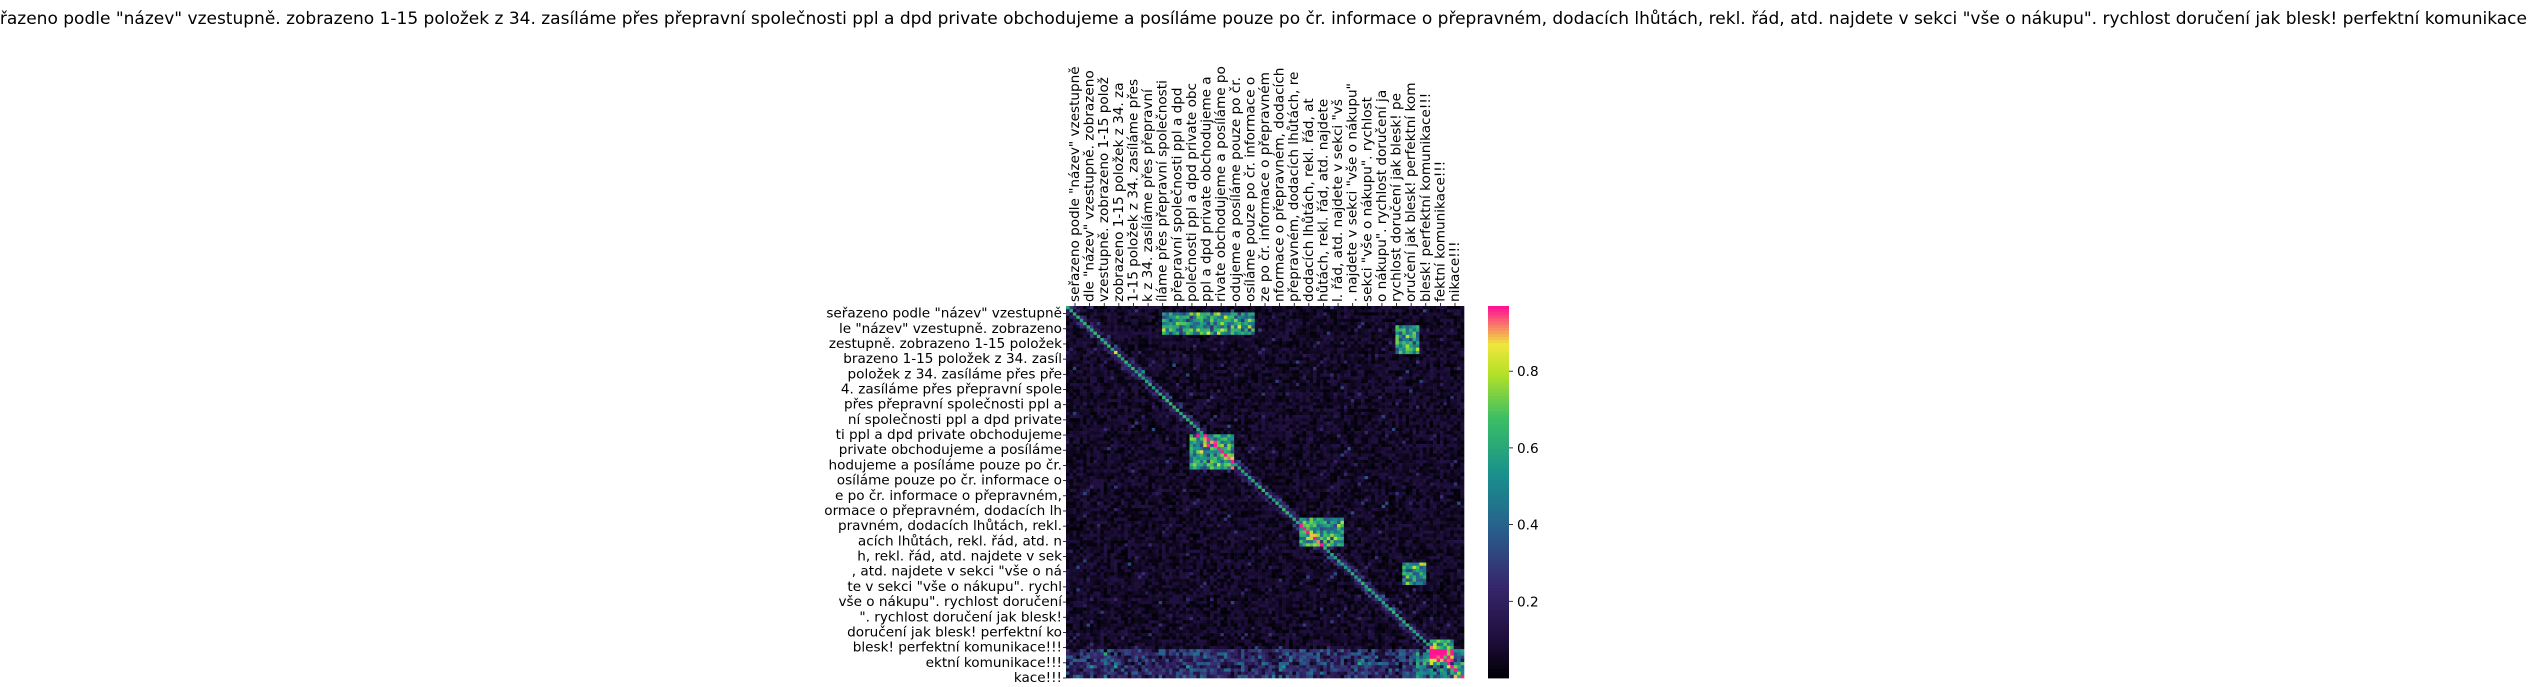 Image resolution: width=2528 pixels, height=687 pixels. Describe the element at coordinates (1440, 231) in the screenshot. I see `x-tick-label: fektní komunikace!!!` at that location.